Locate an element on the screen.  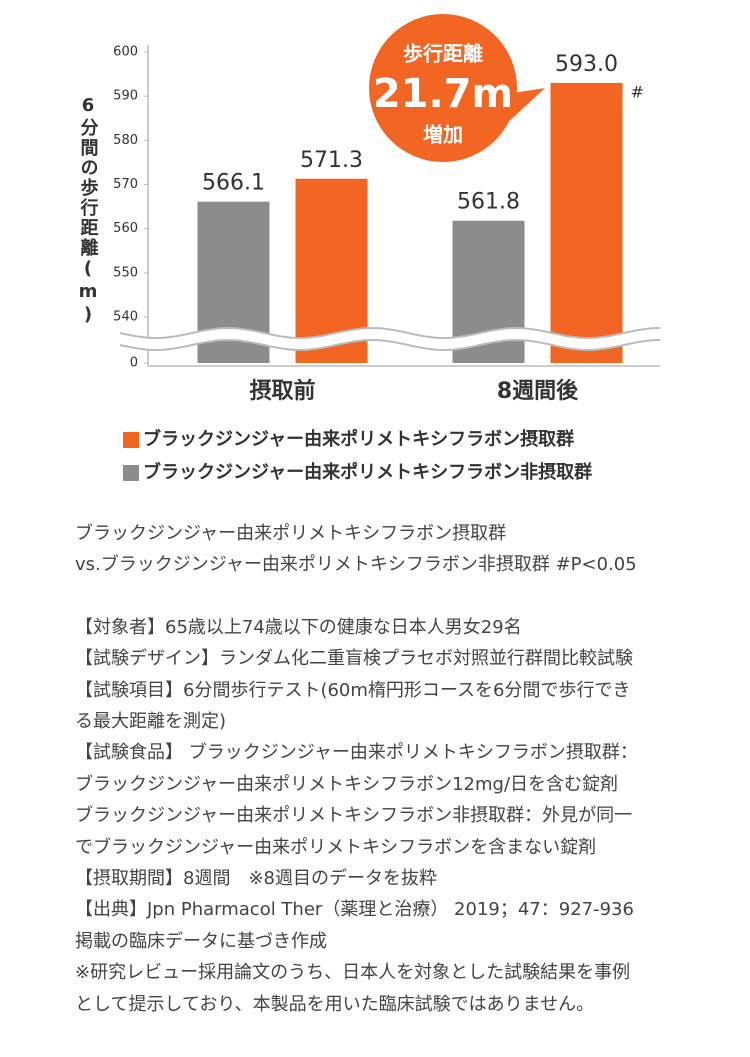
note-line: 【試験項目】6分間歩行テスト(60m楕円形コースを6分間で歩行でき is located at coordinates (353, 690).